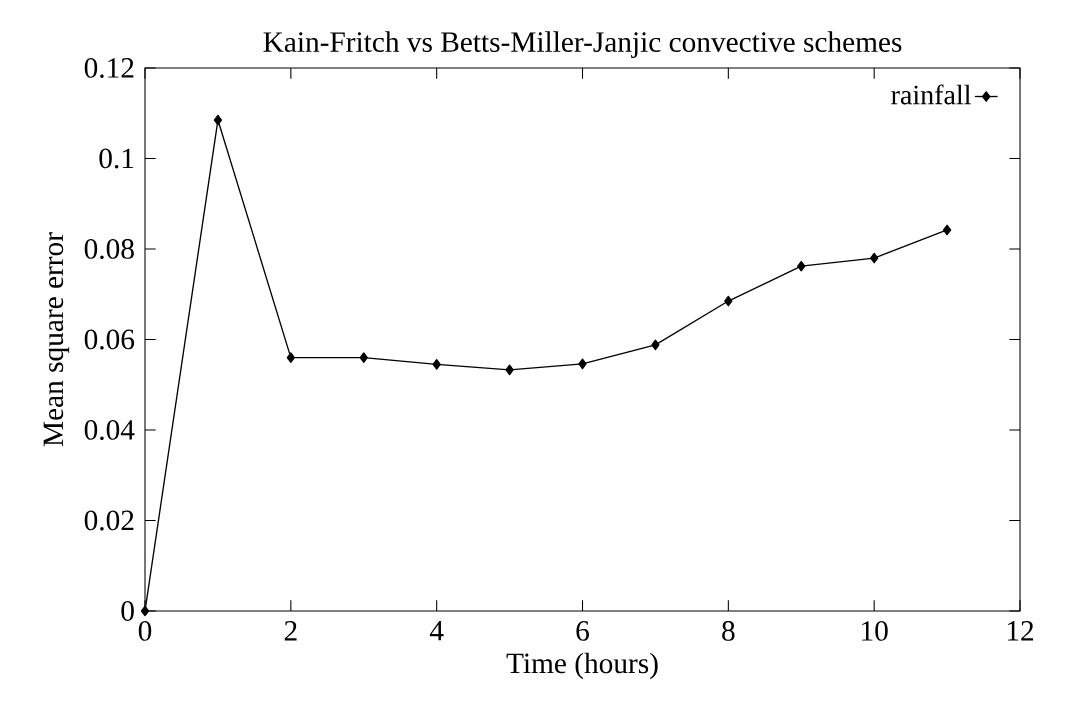  What do you see at coordinates (875, 631) in the screenshot?
I see `x-tick-label: 10` at bounding box center [875, 631].